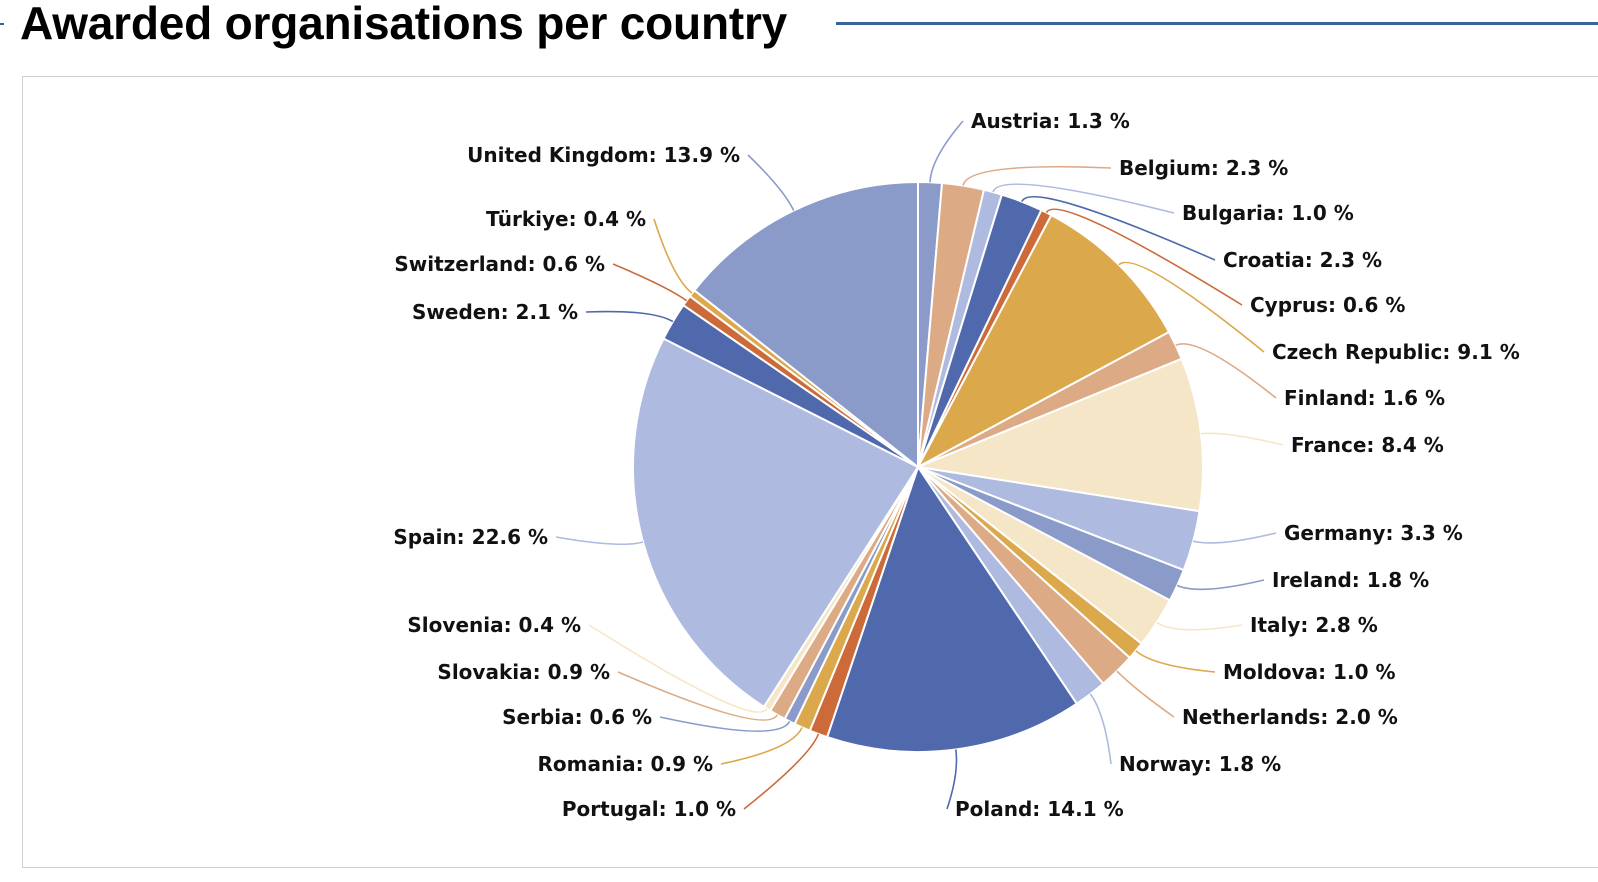 The height and width of the screenshot is (882, 1598). I want to click on data-label-italy: Italy: 2.8 %, so click(1314, 625).